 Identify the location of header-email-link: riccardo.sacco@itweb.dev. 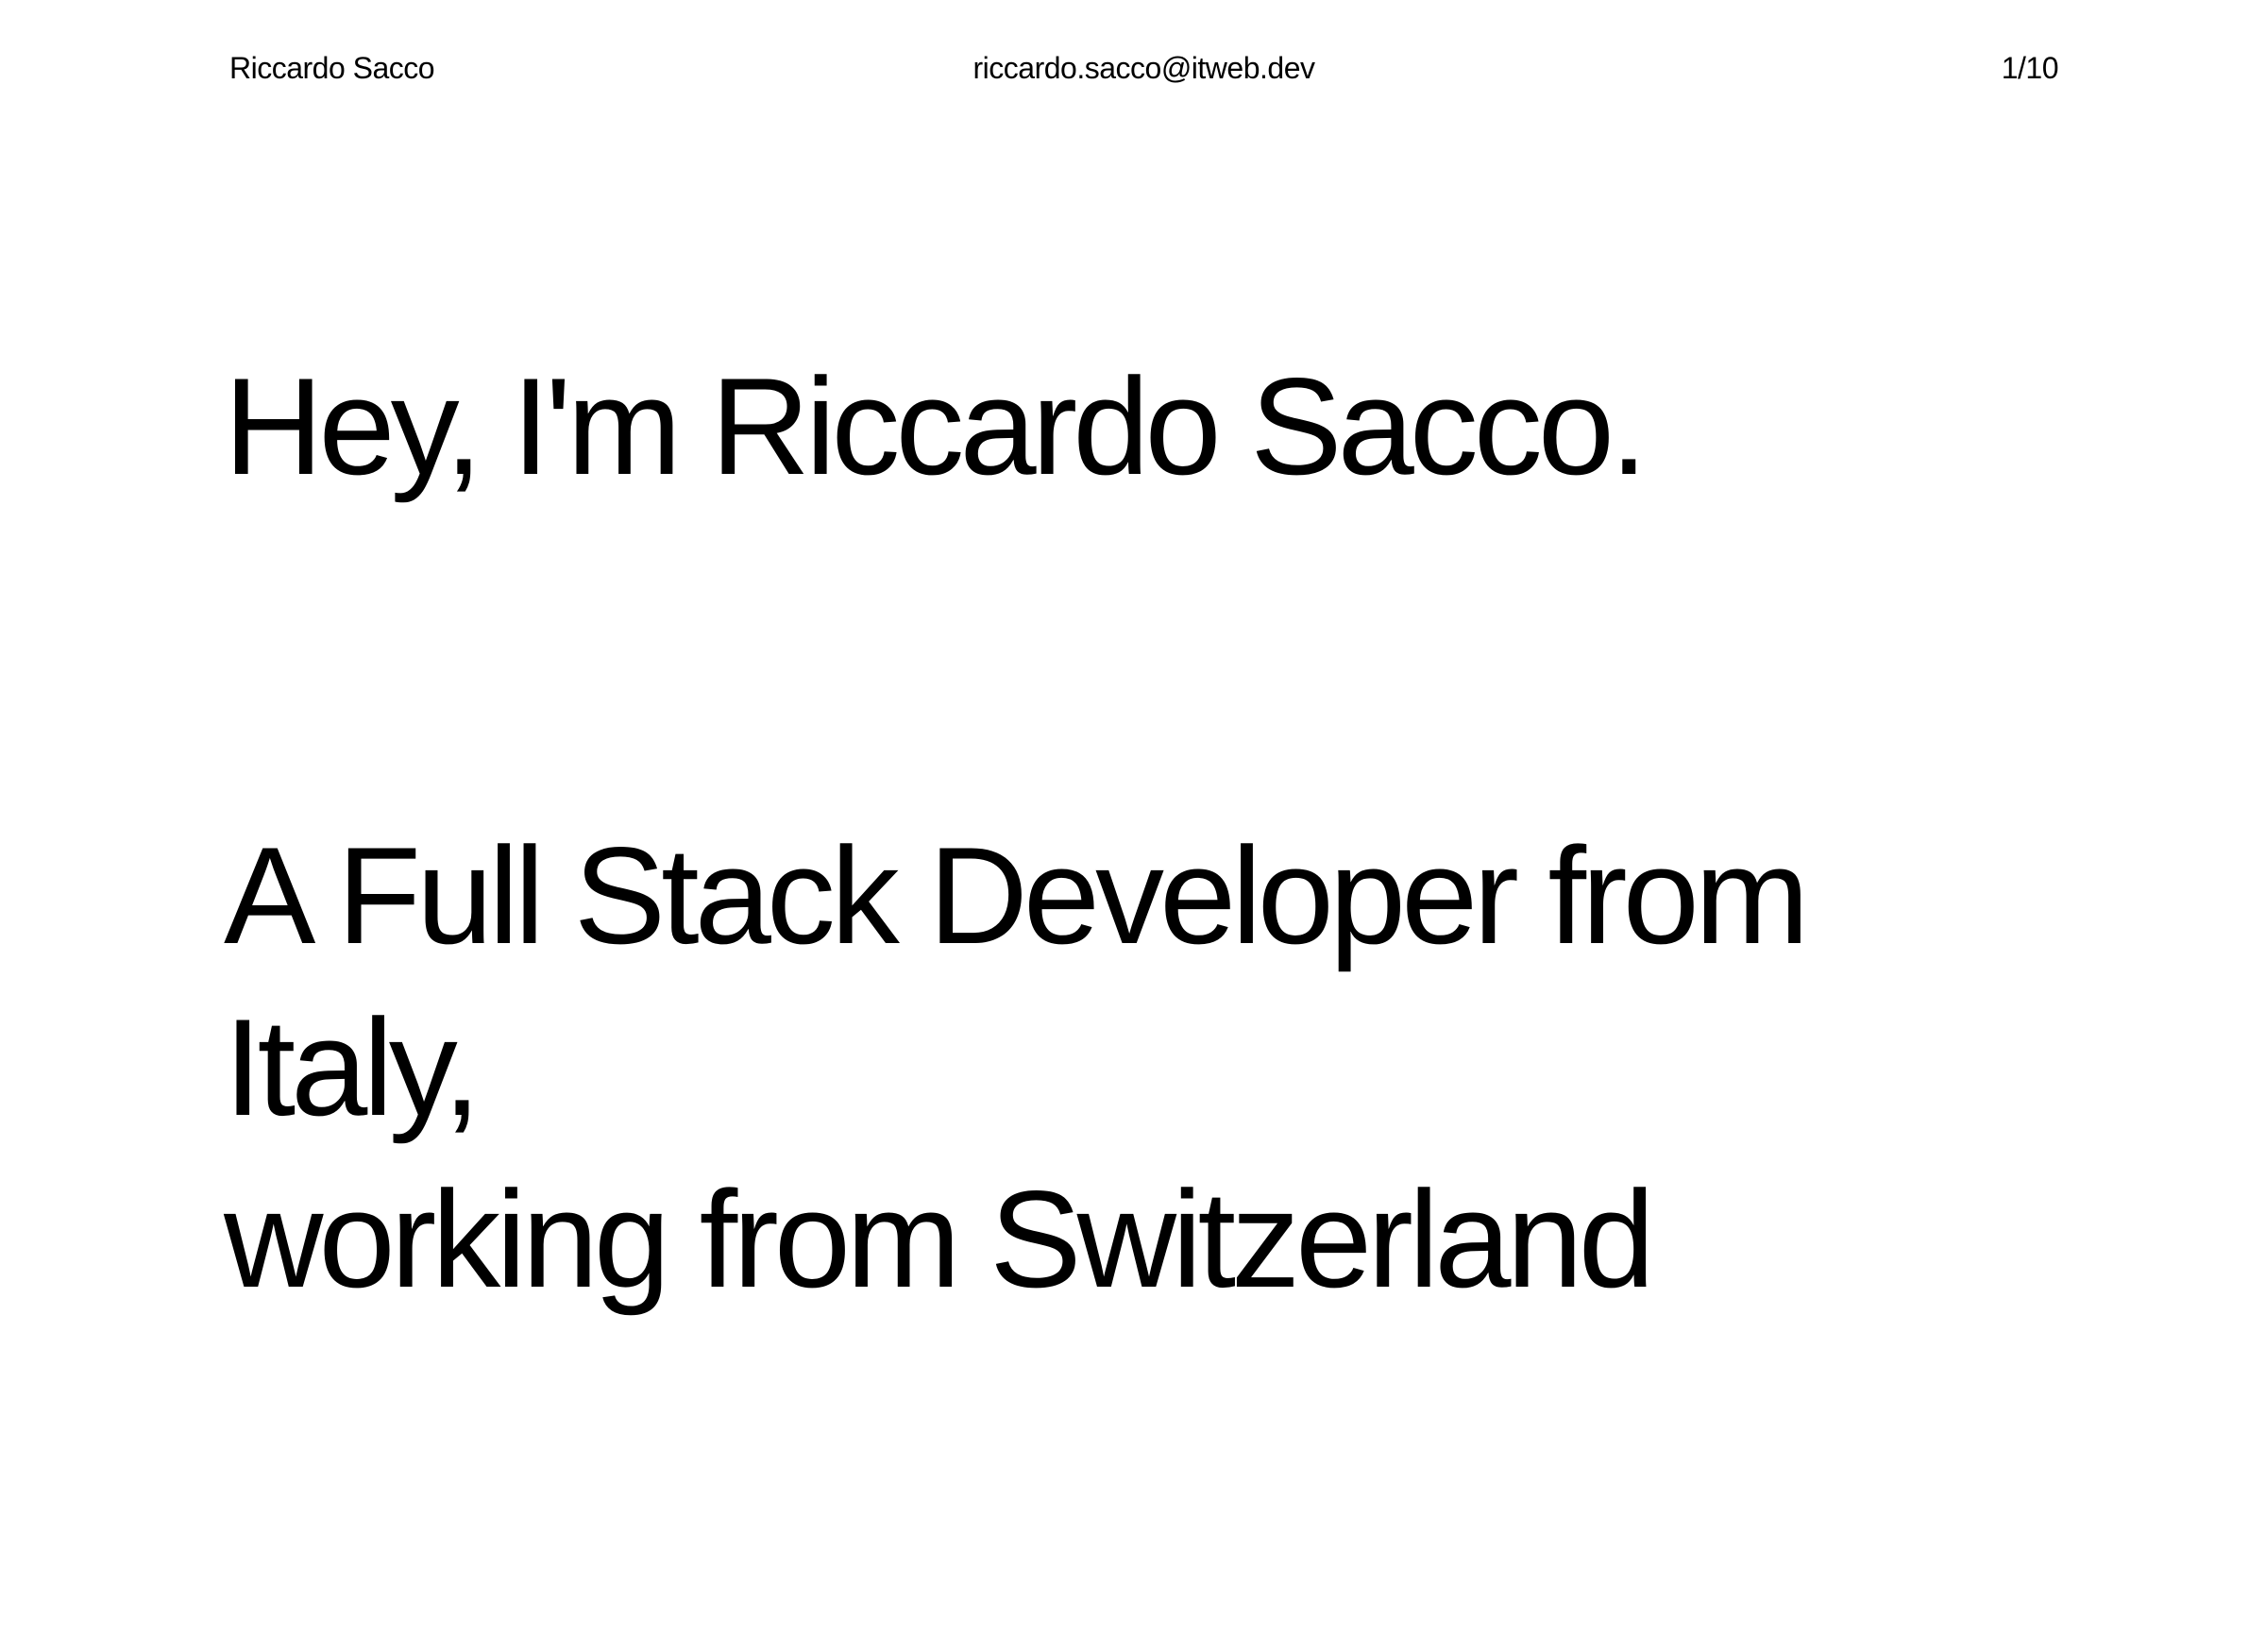
(1144, 68).